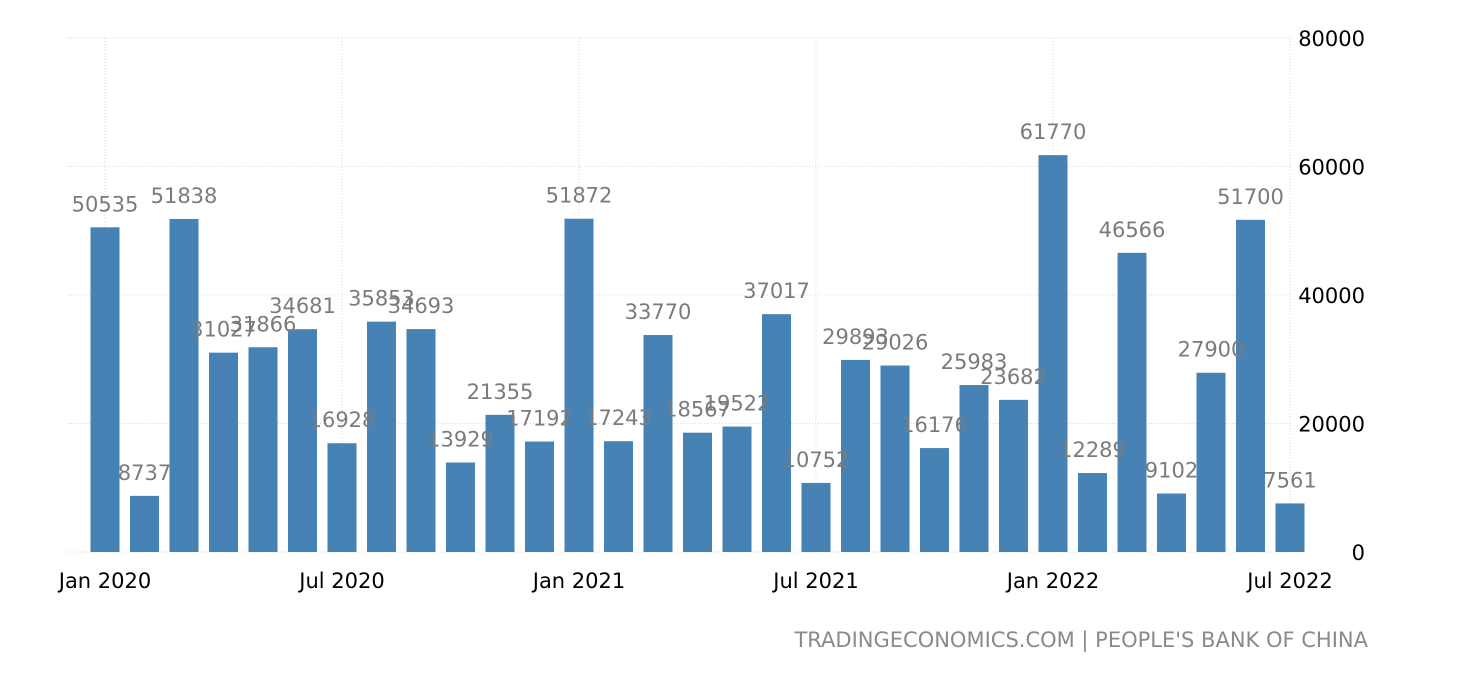 This screenshot has width=1460, height=680. Describe the element at coordinates (1289, 480) in the screenshot. I see `bar-value-label: 7561` at that location.